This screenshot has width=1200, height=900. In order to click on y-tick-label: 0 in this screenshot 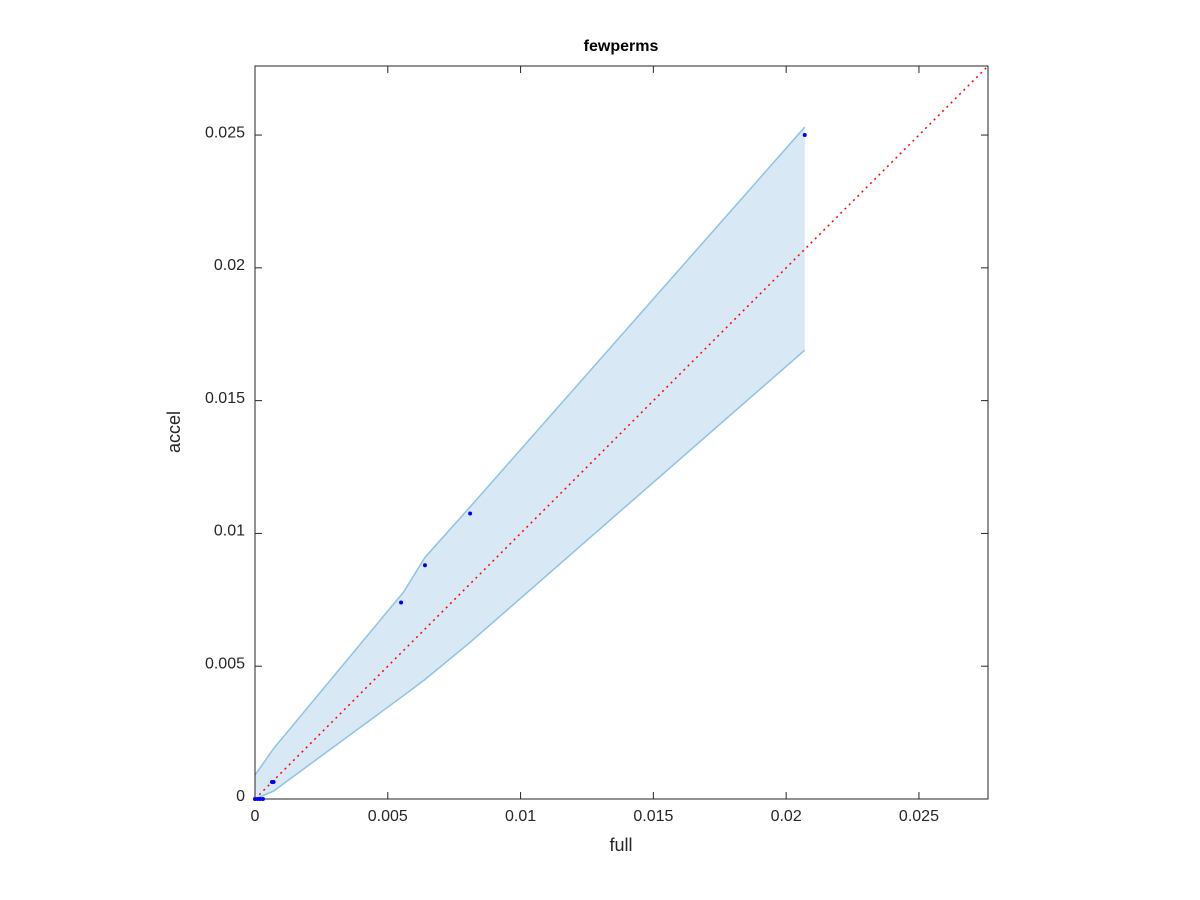, I will do `click(240, 796)`.